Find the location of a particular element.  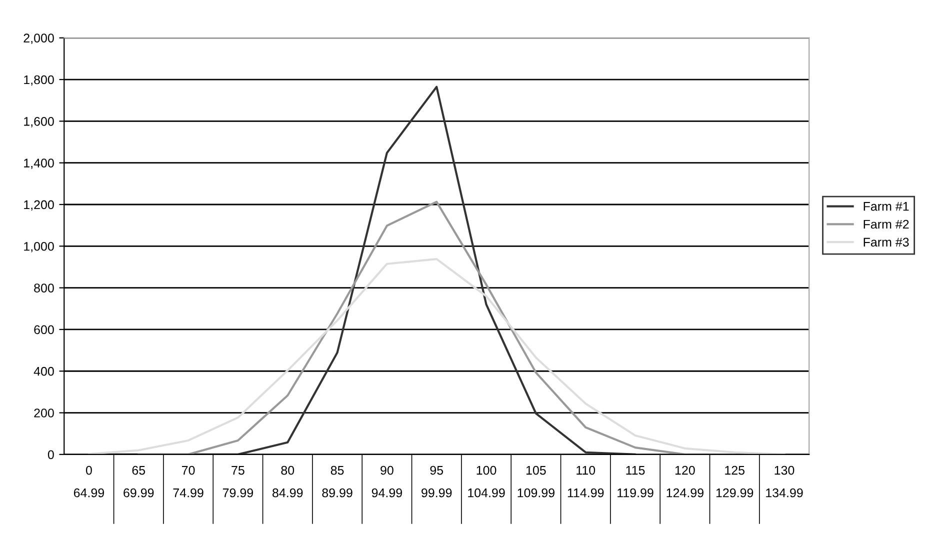

x-tick-label: 95 99.99 is located at coordinates (437, 482).